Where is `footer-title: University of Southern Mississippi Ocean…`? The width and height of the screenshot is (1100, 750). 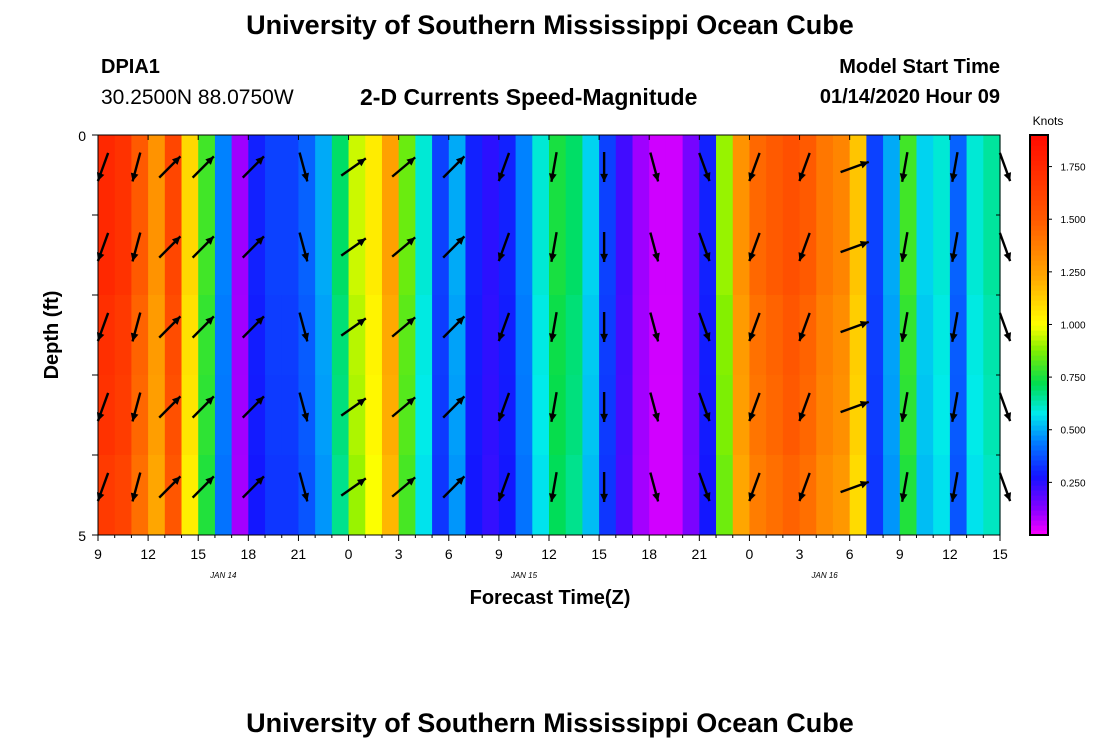
footer-title: University of Southern Mississippi Ocean… is located at coordinates (550, 723).